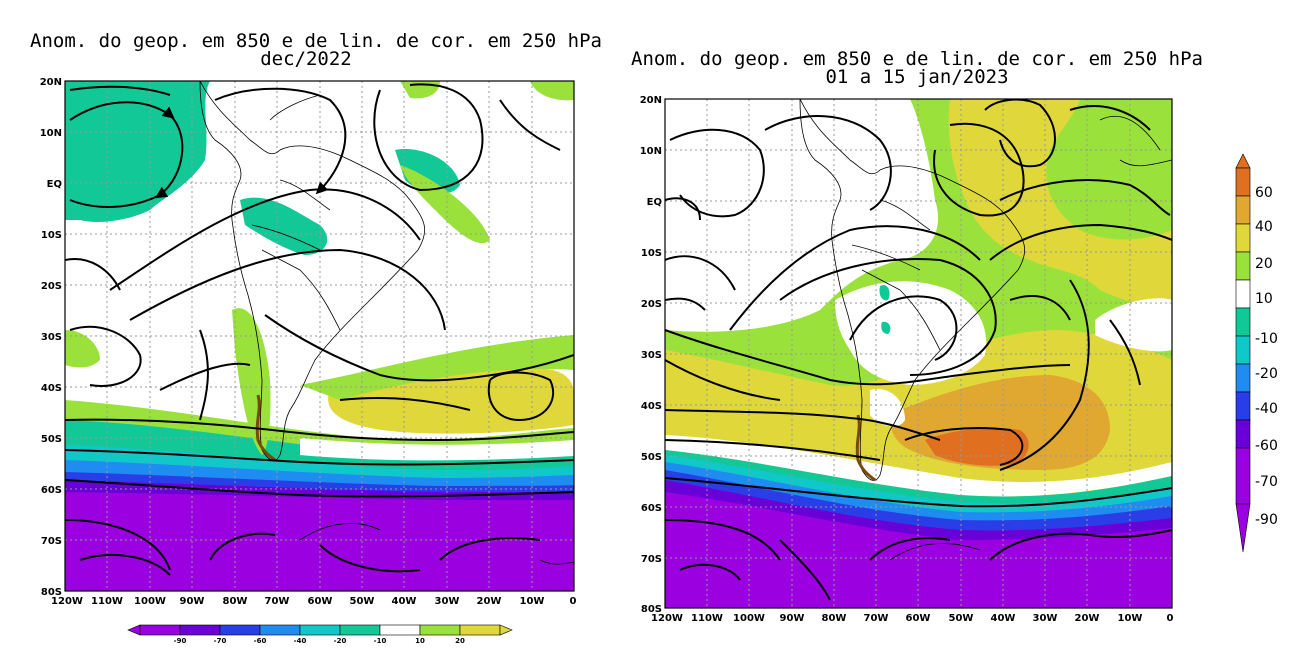 Image resolution: width=1316 pixels, height=672 pixels. Describe the element at coordinates (51, 592) in the screenshot. I see `map1-lat-label: 80S` at that location.